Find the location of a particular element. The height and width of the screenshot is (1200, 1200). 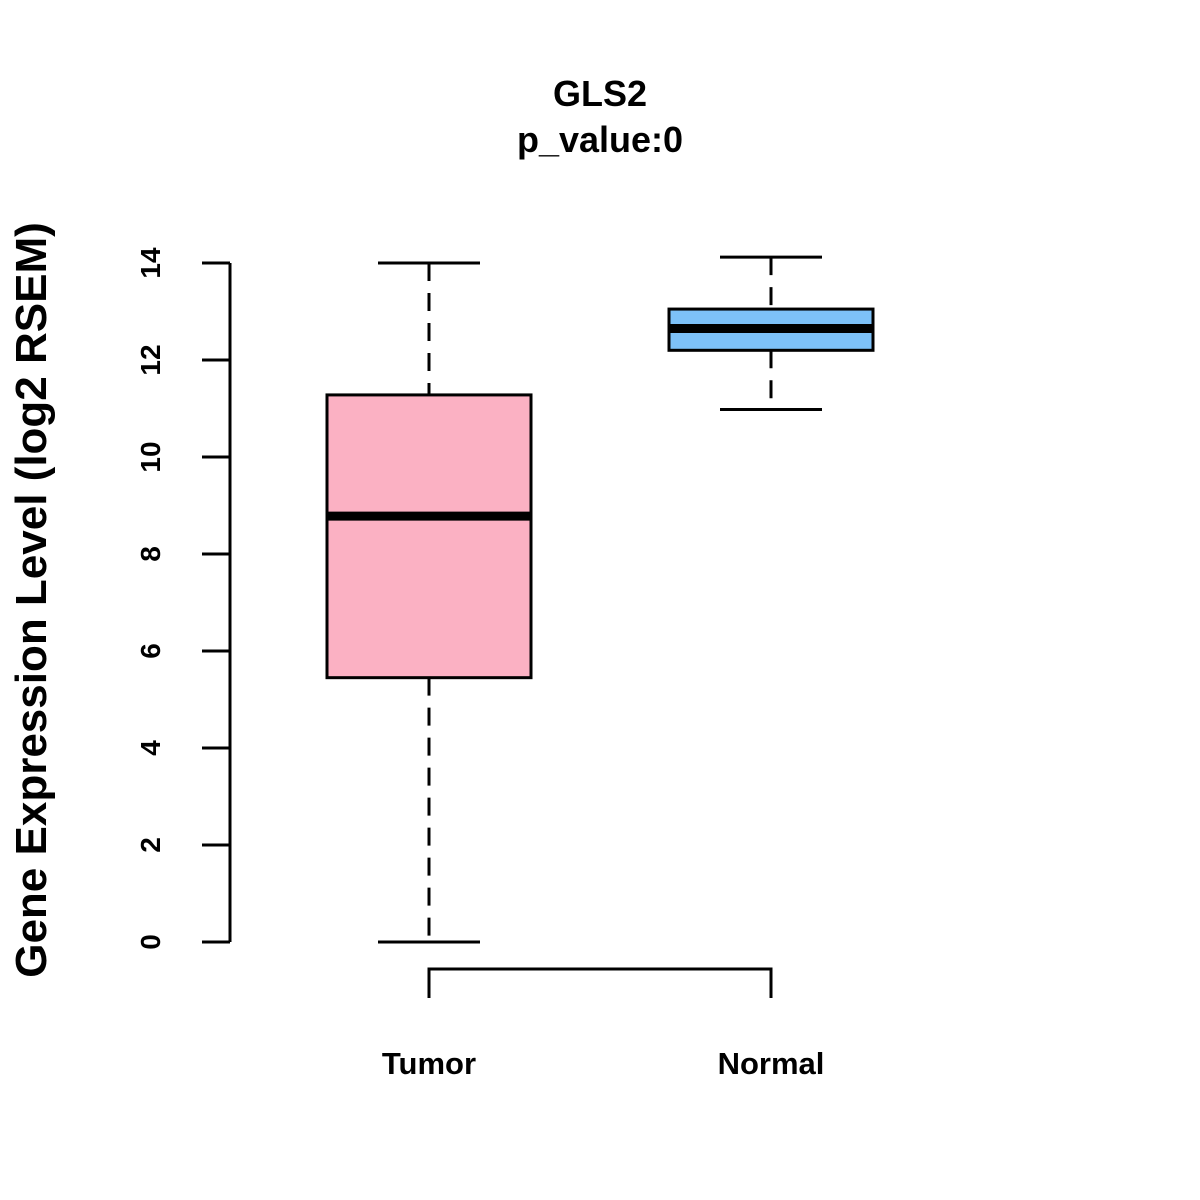

y-axis-ticks: 0 2 4 6 8 10 12 14 is located at coordinates (182, 598).